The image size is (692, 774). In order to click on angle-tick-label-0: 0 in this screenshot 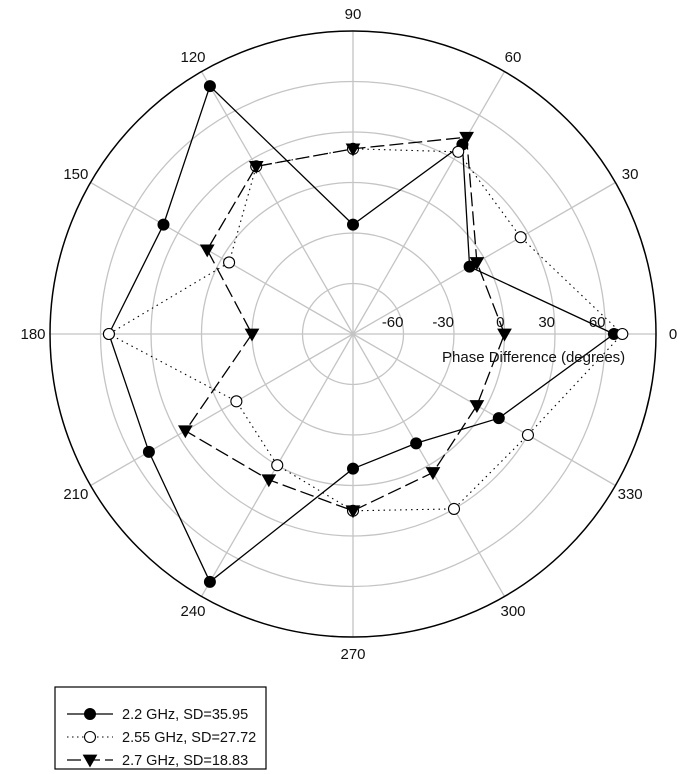, I will do `click(673, 334)`.